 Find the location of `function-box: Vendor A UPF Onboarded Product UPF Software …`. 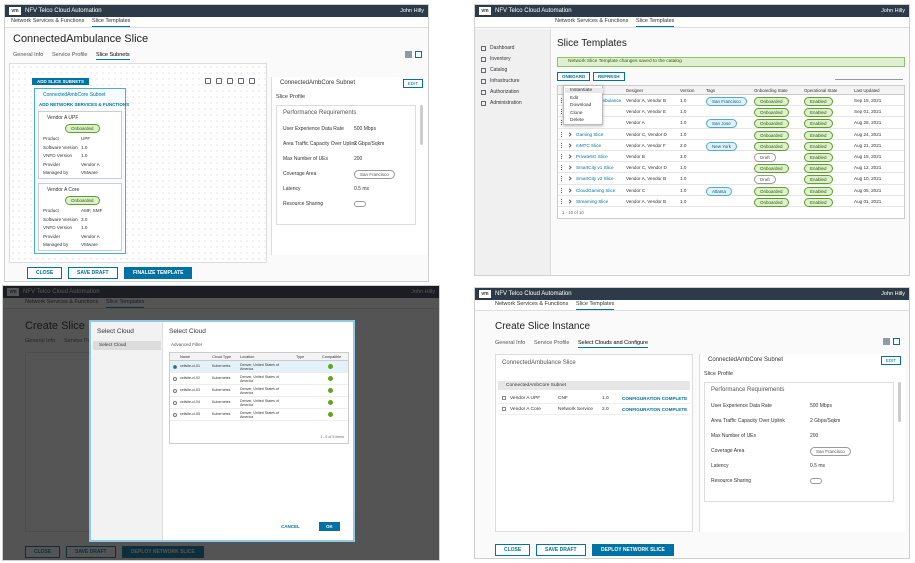

function-box: Vendor A UPF Onboarded Product UPF Software … is located at coordinates (80, 145).